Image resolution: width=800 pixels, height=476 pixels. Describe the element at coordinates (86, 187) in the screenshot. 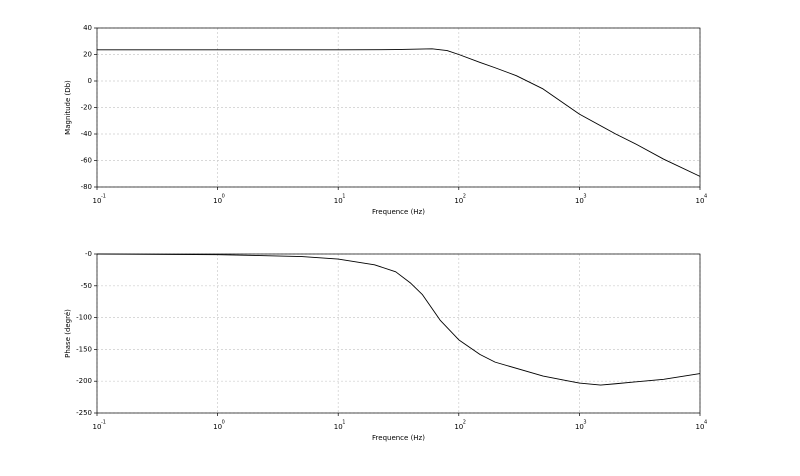

I see `y-tick-label: -80` at that location.